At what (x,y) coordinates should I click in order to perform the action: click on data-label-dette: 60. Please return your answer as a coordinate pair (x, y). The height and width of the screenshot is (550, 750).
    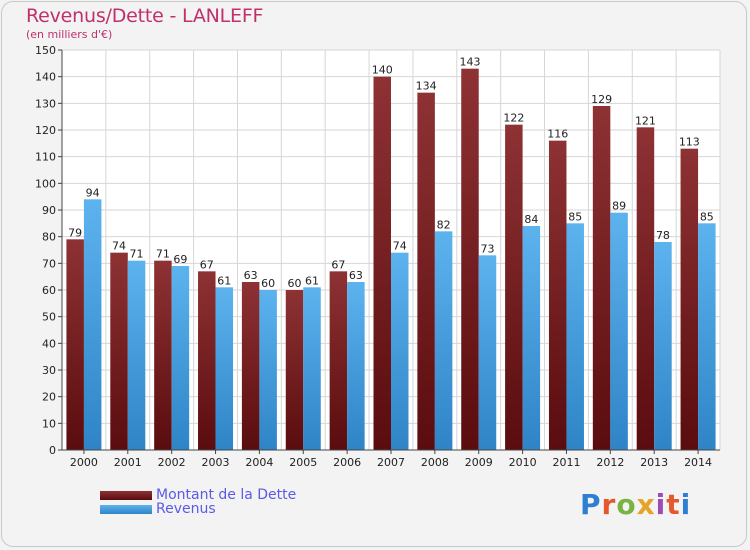
    Looking at the image, I should click on (295, 283).